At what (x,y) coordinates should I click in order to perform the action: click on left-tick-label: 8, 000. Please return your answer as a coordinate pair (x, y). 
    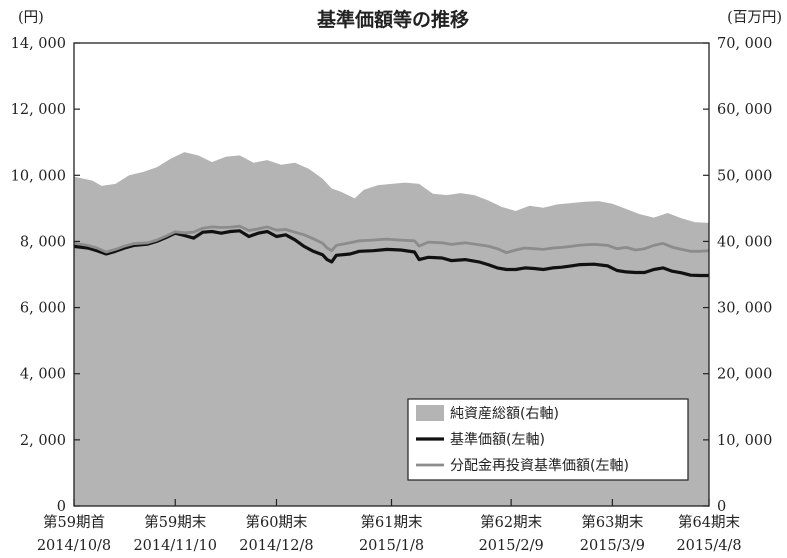
    Looking at the image, I should click on (43, 242).